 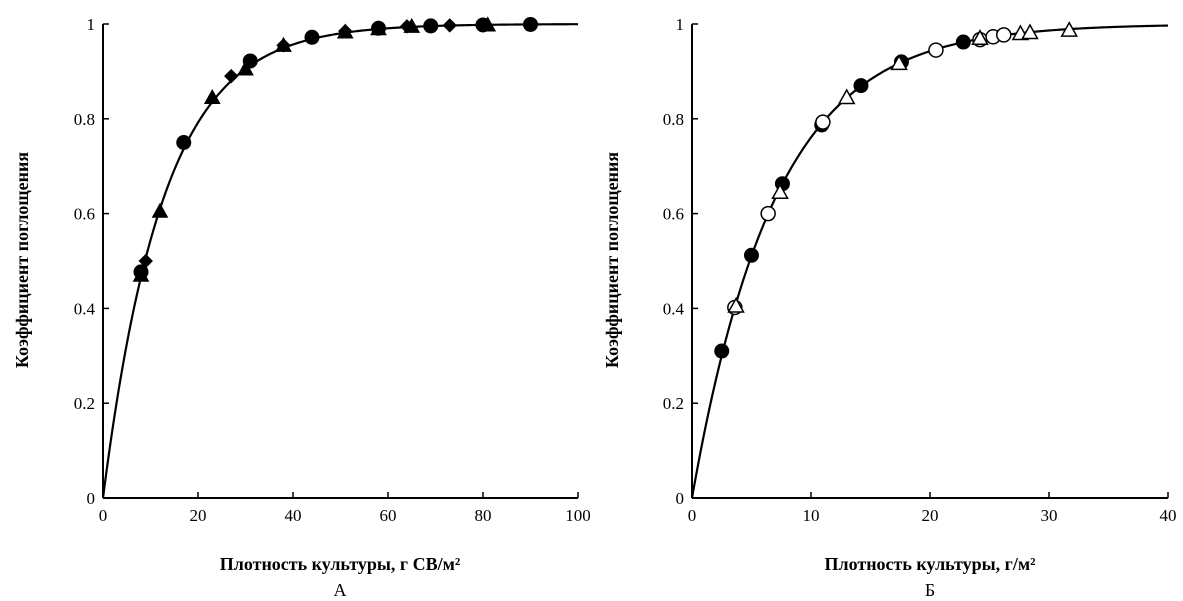 I want to click on panel-label-b: Б, so click(x=930, y=590).